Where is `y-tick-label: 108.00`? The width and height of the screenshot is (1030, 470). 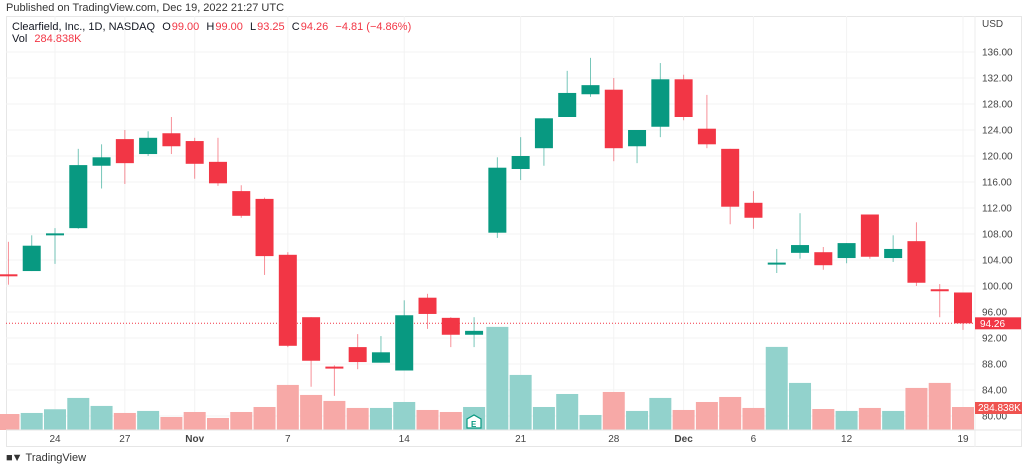
y-tick-label: 108.00 is located at coordinates (997, 235).